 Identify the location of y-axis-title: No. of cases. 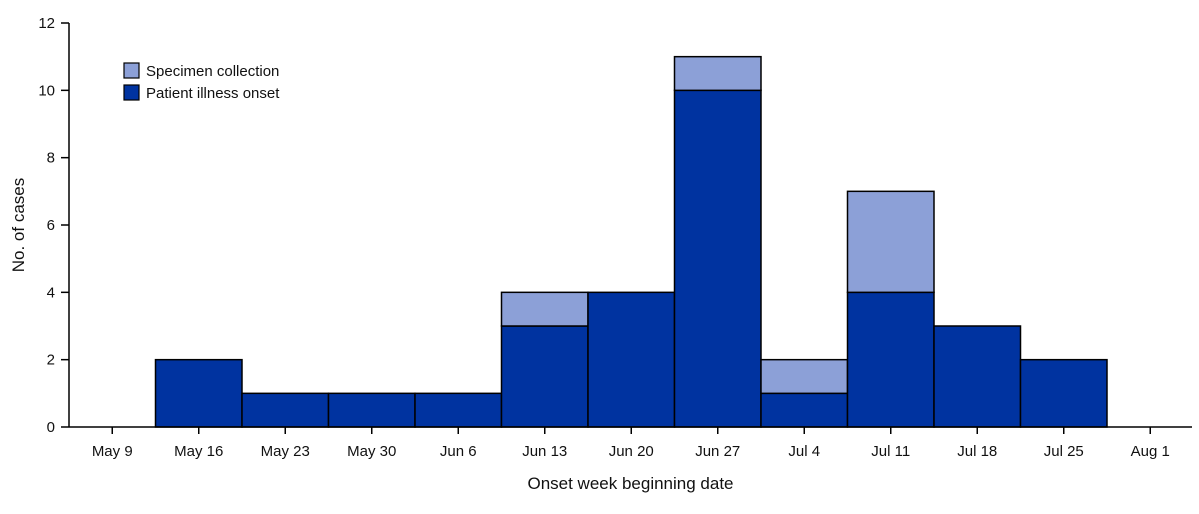
(18, 225).